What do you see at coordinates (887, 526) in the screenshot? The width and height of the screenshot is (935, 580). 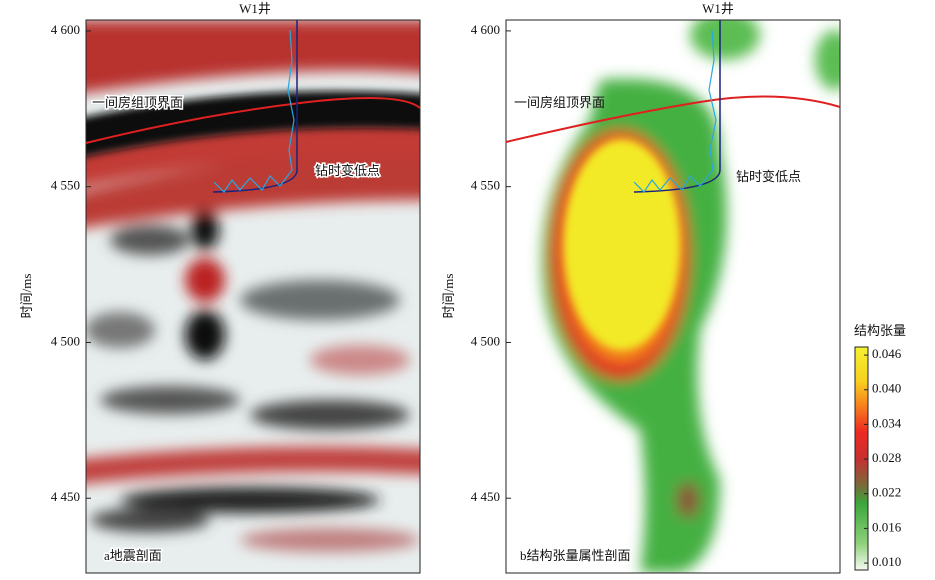 I see `colorbar-tick-label: 0.016` at bounding box center [887, 526].